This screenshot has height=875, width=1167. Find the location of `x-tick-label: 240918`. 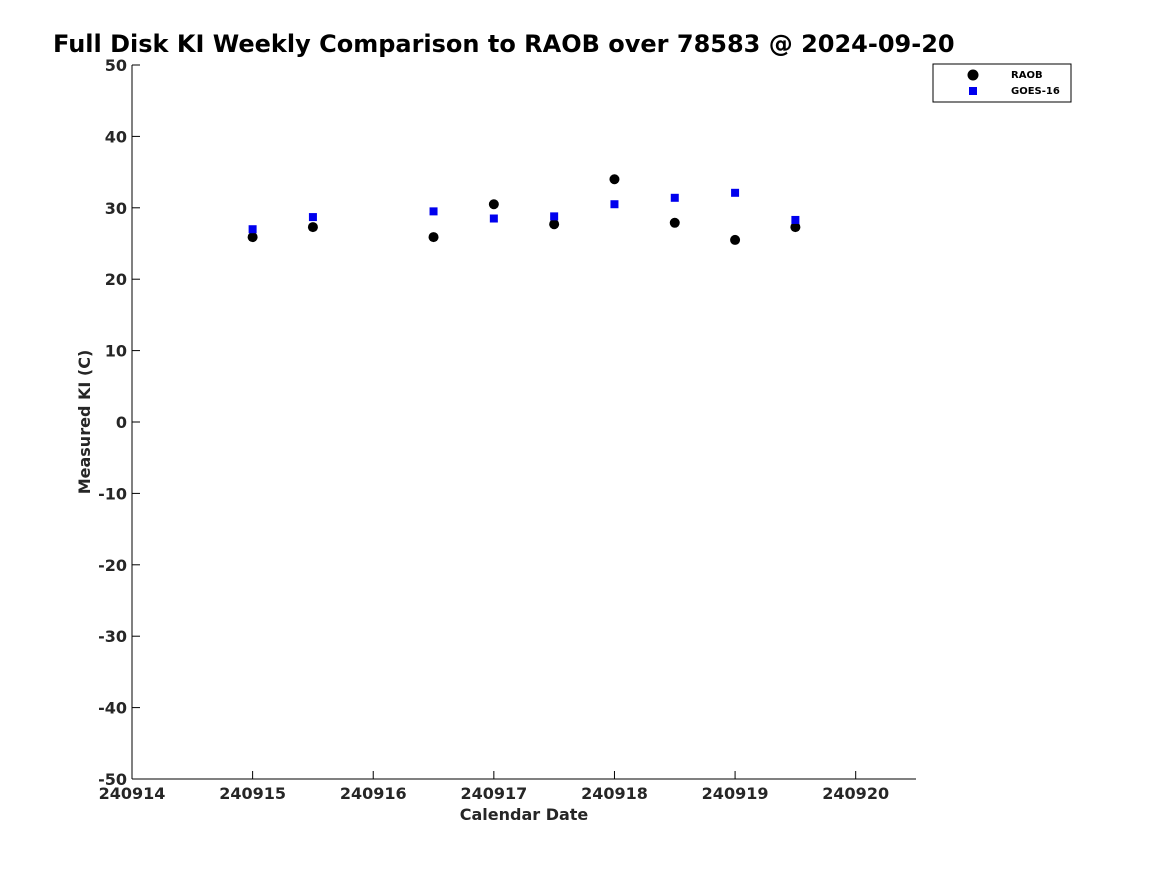

x-tick-label: 240918 is located at coordinates (614, 793).